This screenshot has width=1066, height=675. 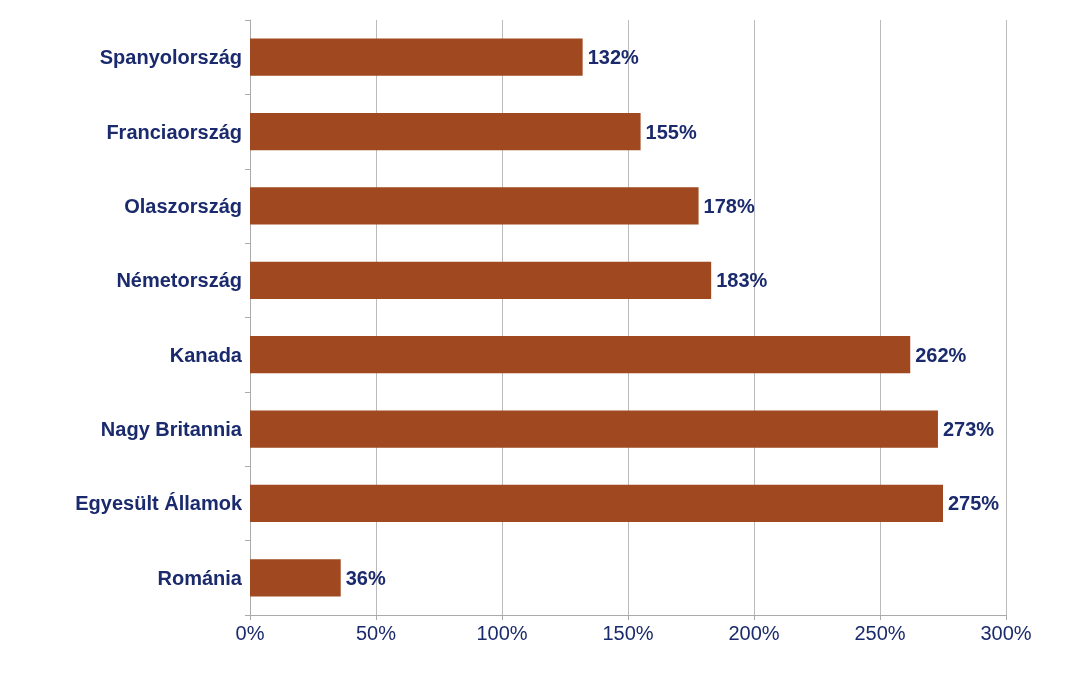 What do you see at coordinates (628, 633) in the screenshot?
I see `x-tick-label: 150%` at bounding box center [628, 633].